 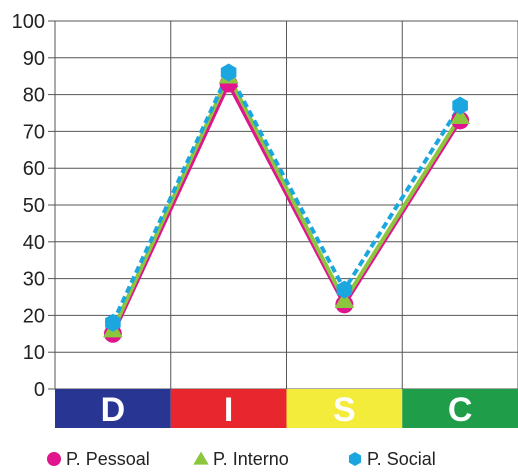 What do you see at coordinates (34, 96) in the screenshot?
I see `y-tick-label: 80` at bounding box center [34, 96].